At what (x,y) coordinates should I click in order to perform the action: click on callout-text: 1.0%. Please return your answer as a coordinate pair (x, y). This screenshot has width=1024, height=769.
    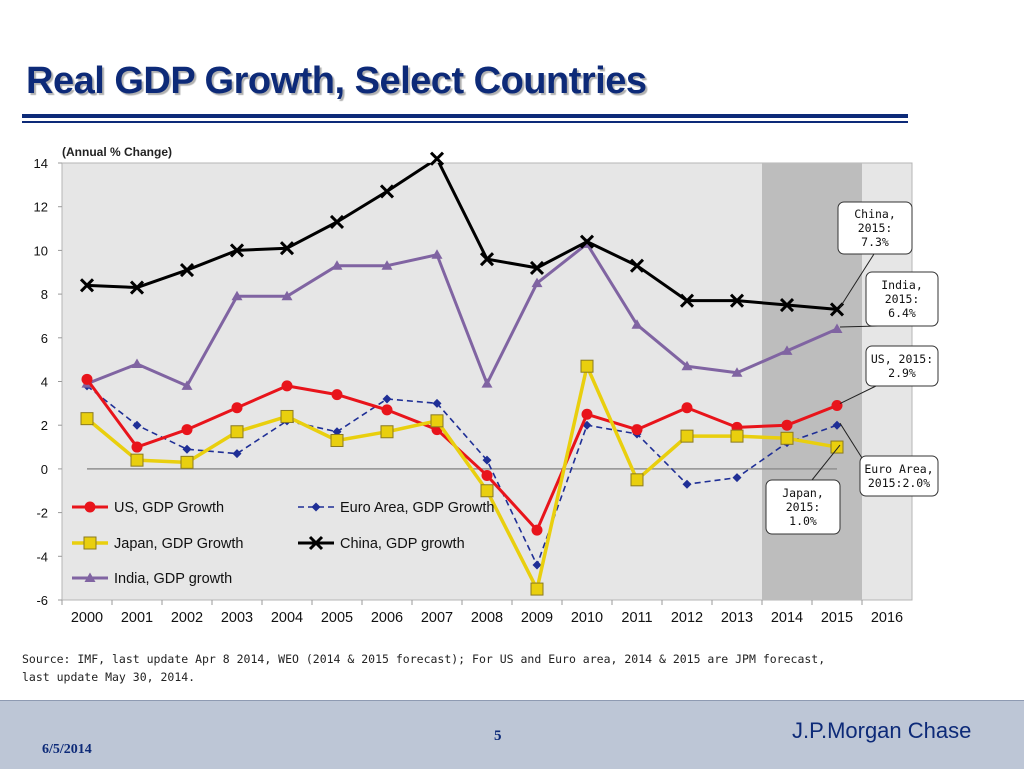
    Looking at the image, I should click on (803, 521).